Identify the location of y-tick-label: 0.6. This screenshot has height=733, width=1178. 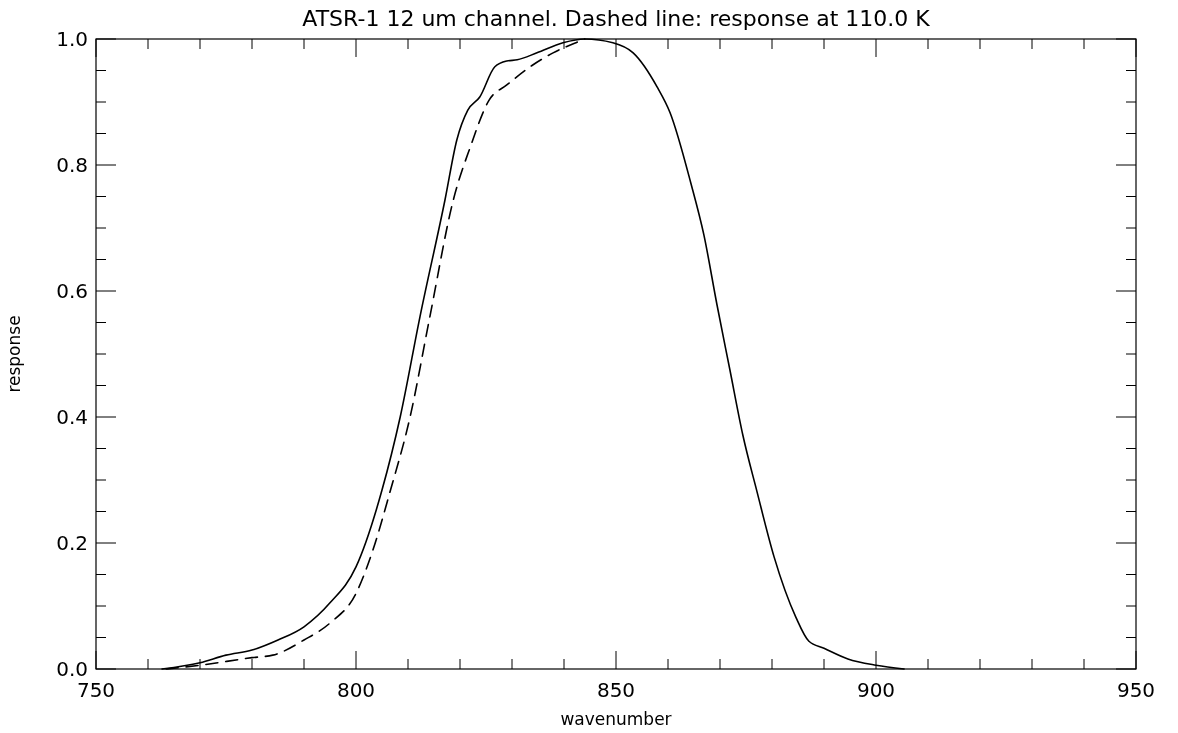
(72, 291).